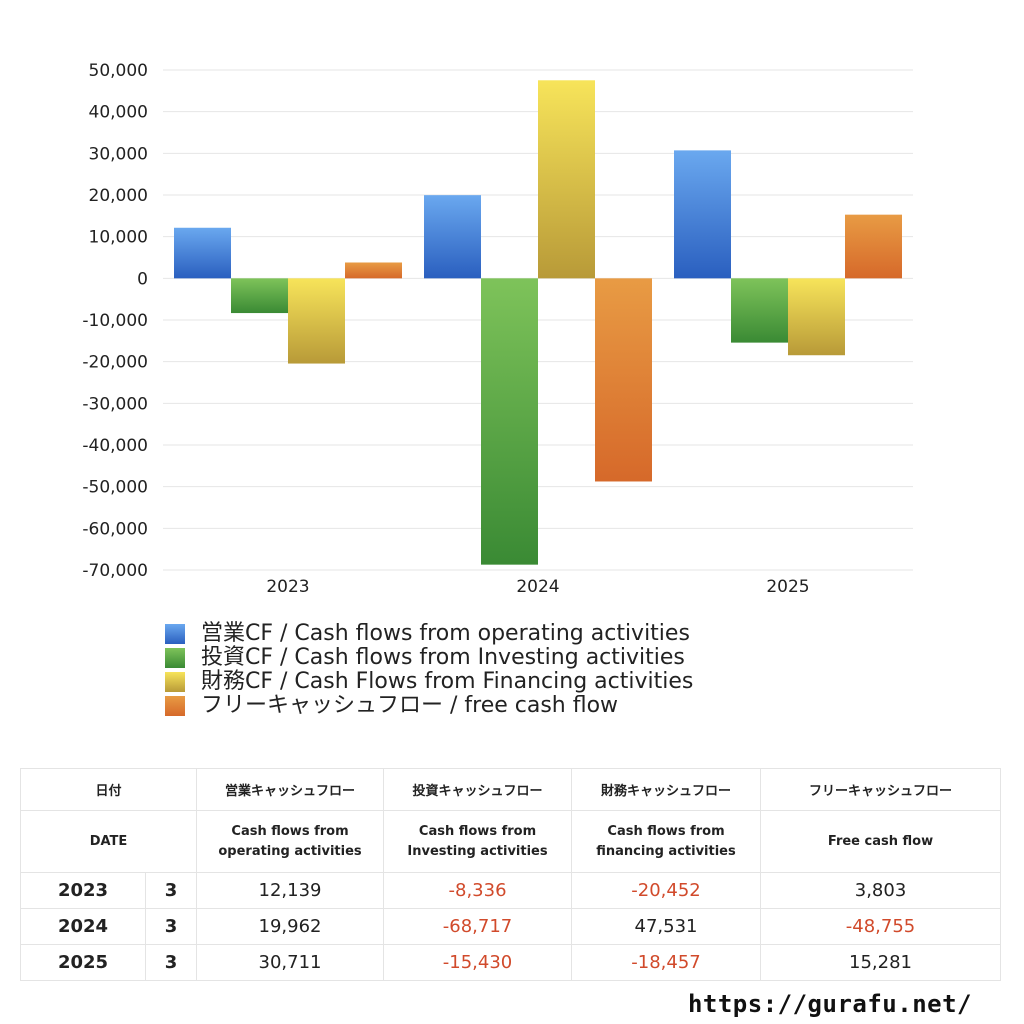 This screenshot has height=1024, width=1024. Describe the element at coordinates (290, 962) in the screenshot. I see `cell-operating: 30,711` at that location.